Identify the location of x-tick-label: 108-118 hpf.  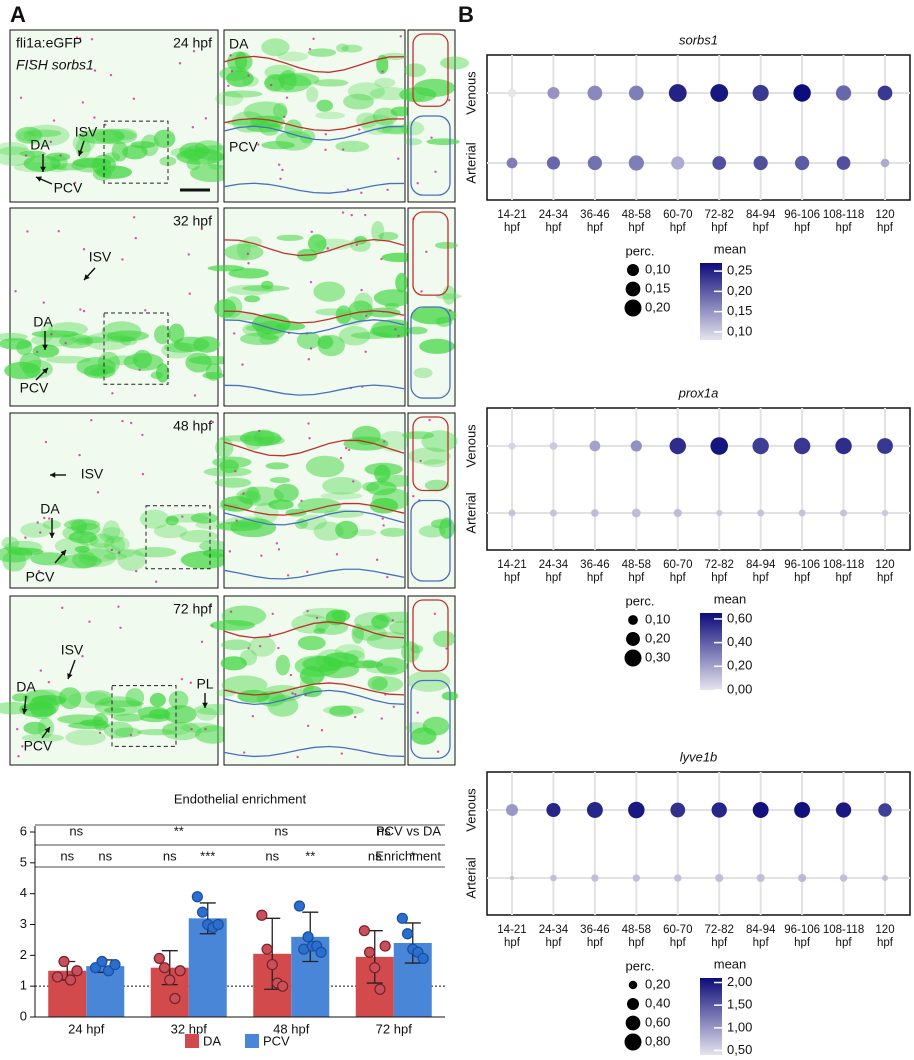
(843, 571).